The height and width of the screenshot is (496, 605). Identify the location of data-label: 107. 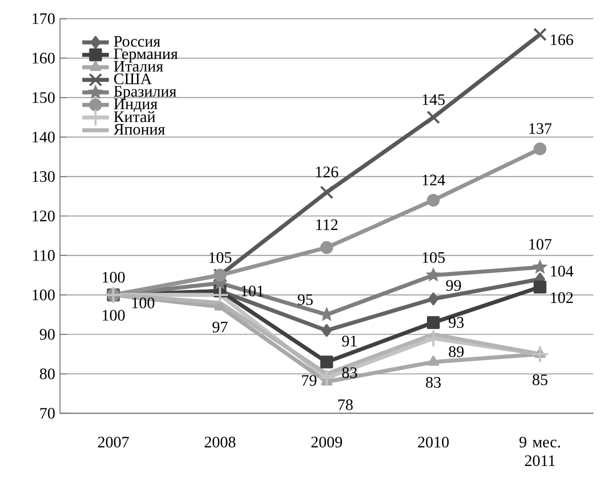
(540, 244).